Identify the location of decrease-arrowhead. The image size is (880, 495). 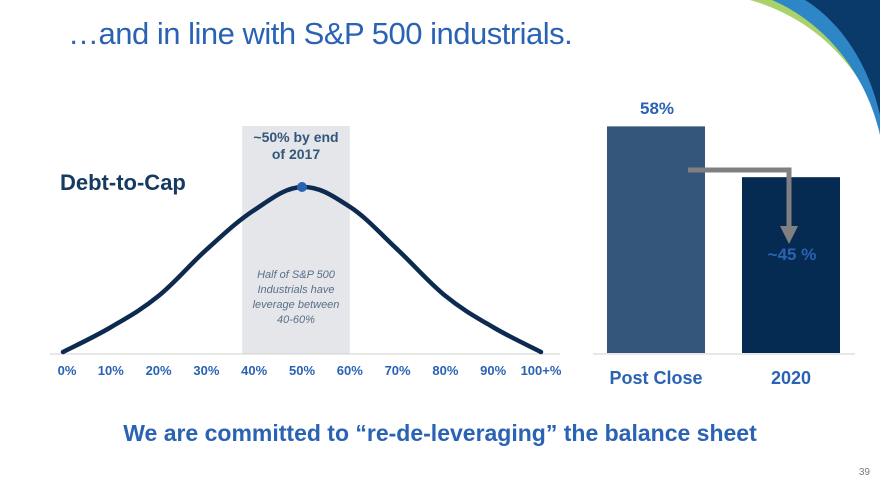
(789, 235).